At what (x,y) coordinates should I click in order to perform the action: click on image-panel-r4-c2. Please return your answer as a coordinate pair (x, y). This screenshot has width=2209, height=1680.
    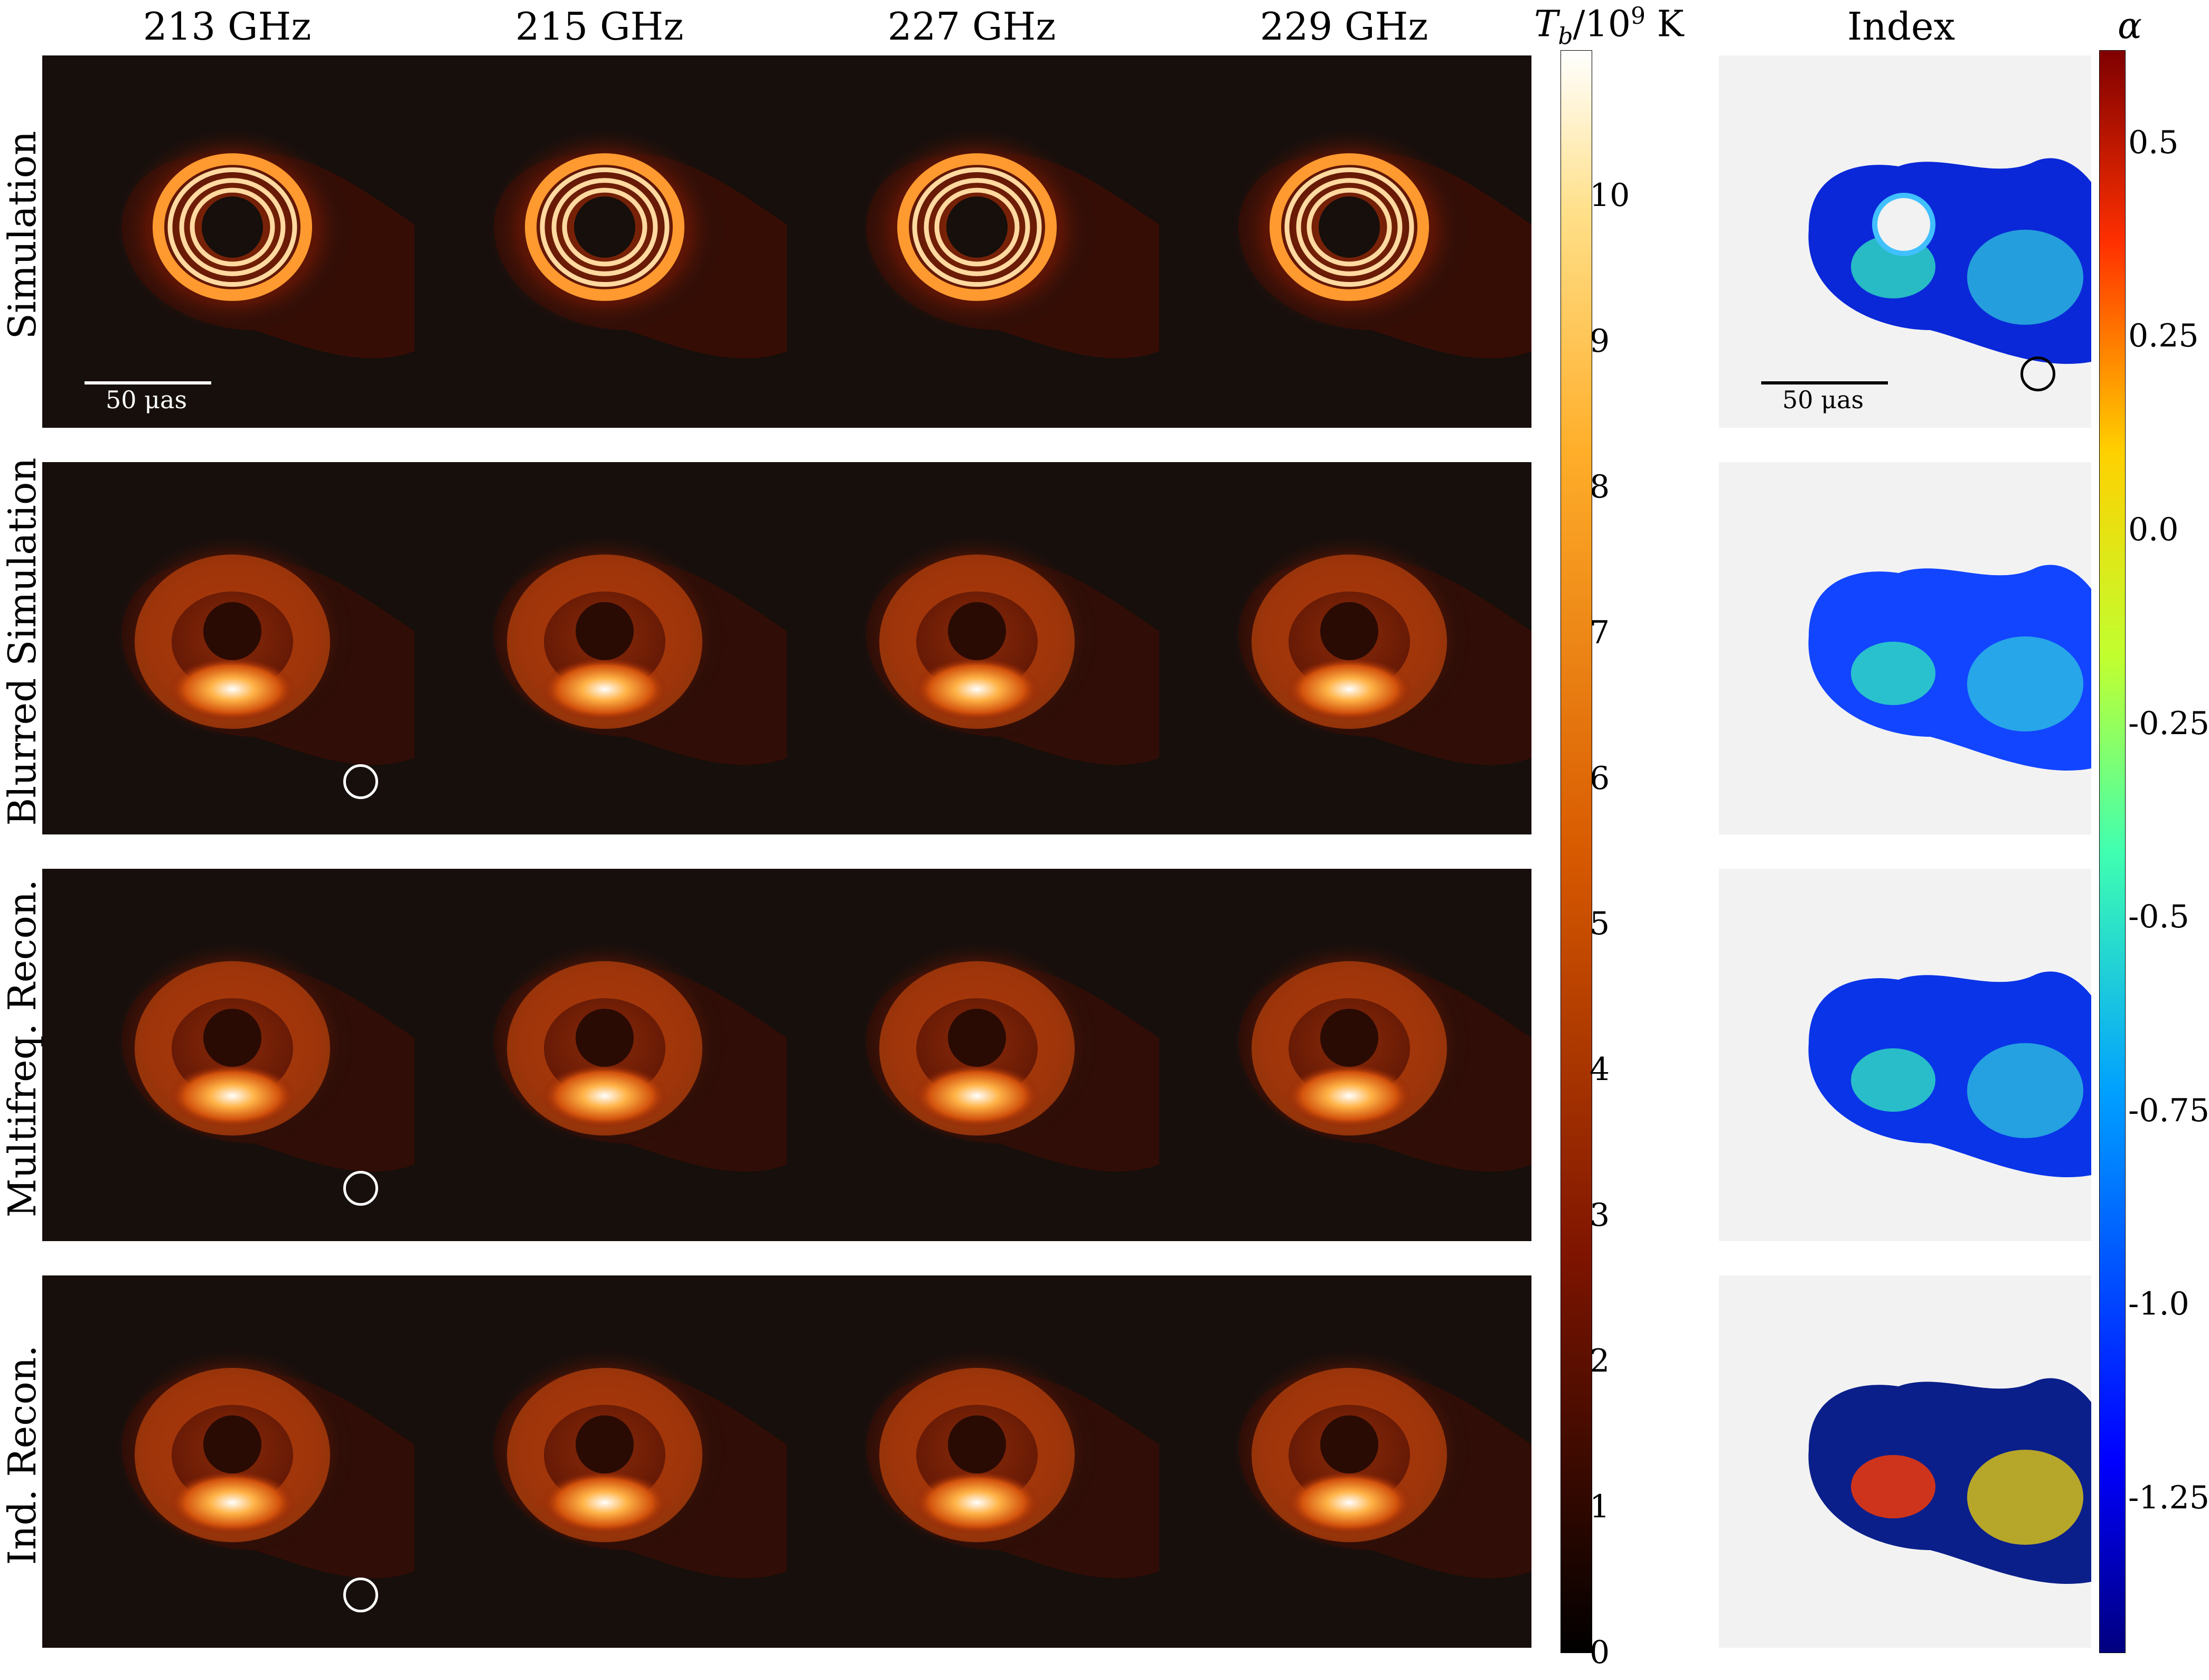
    Looking at the image, I should click on (635, 1461).